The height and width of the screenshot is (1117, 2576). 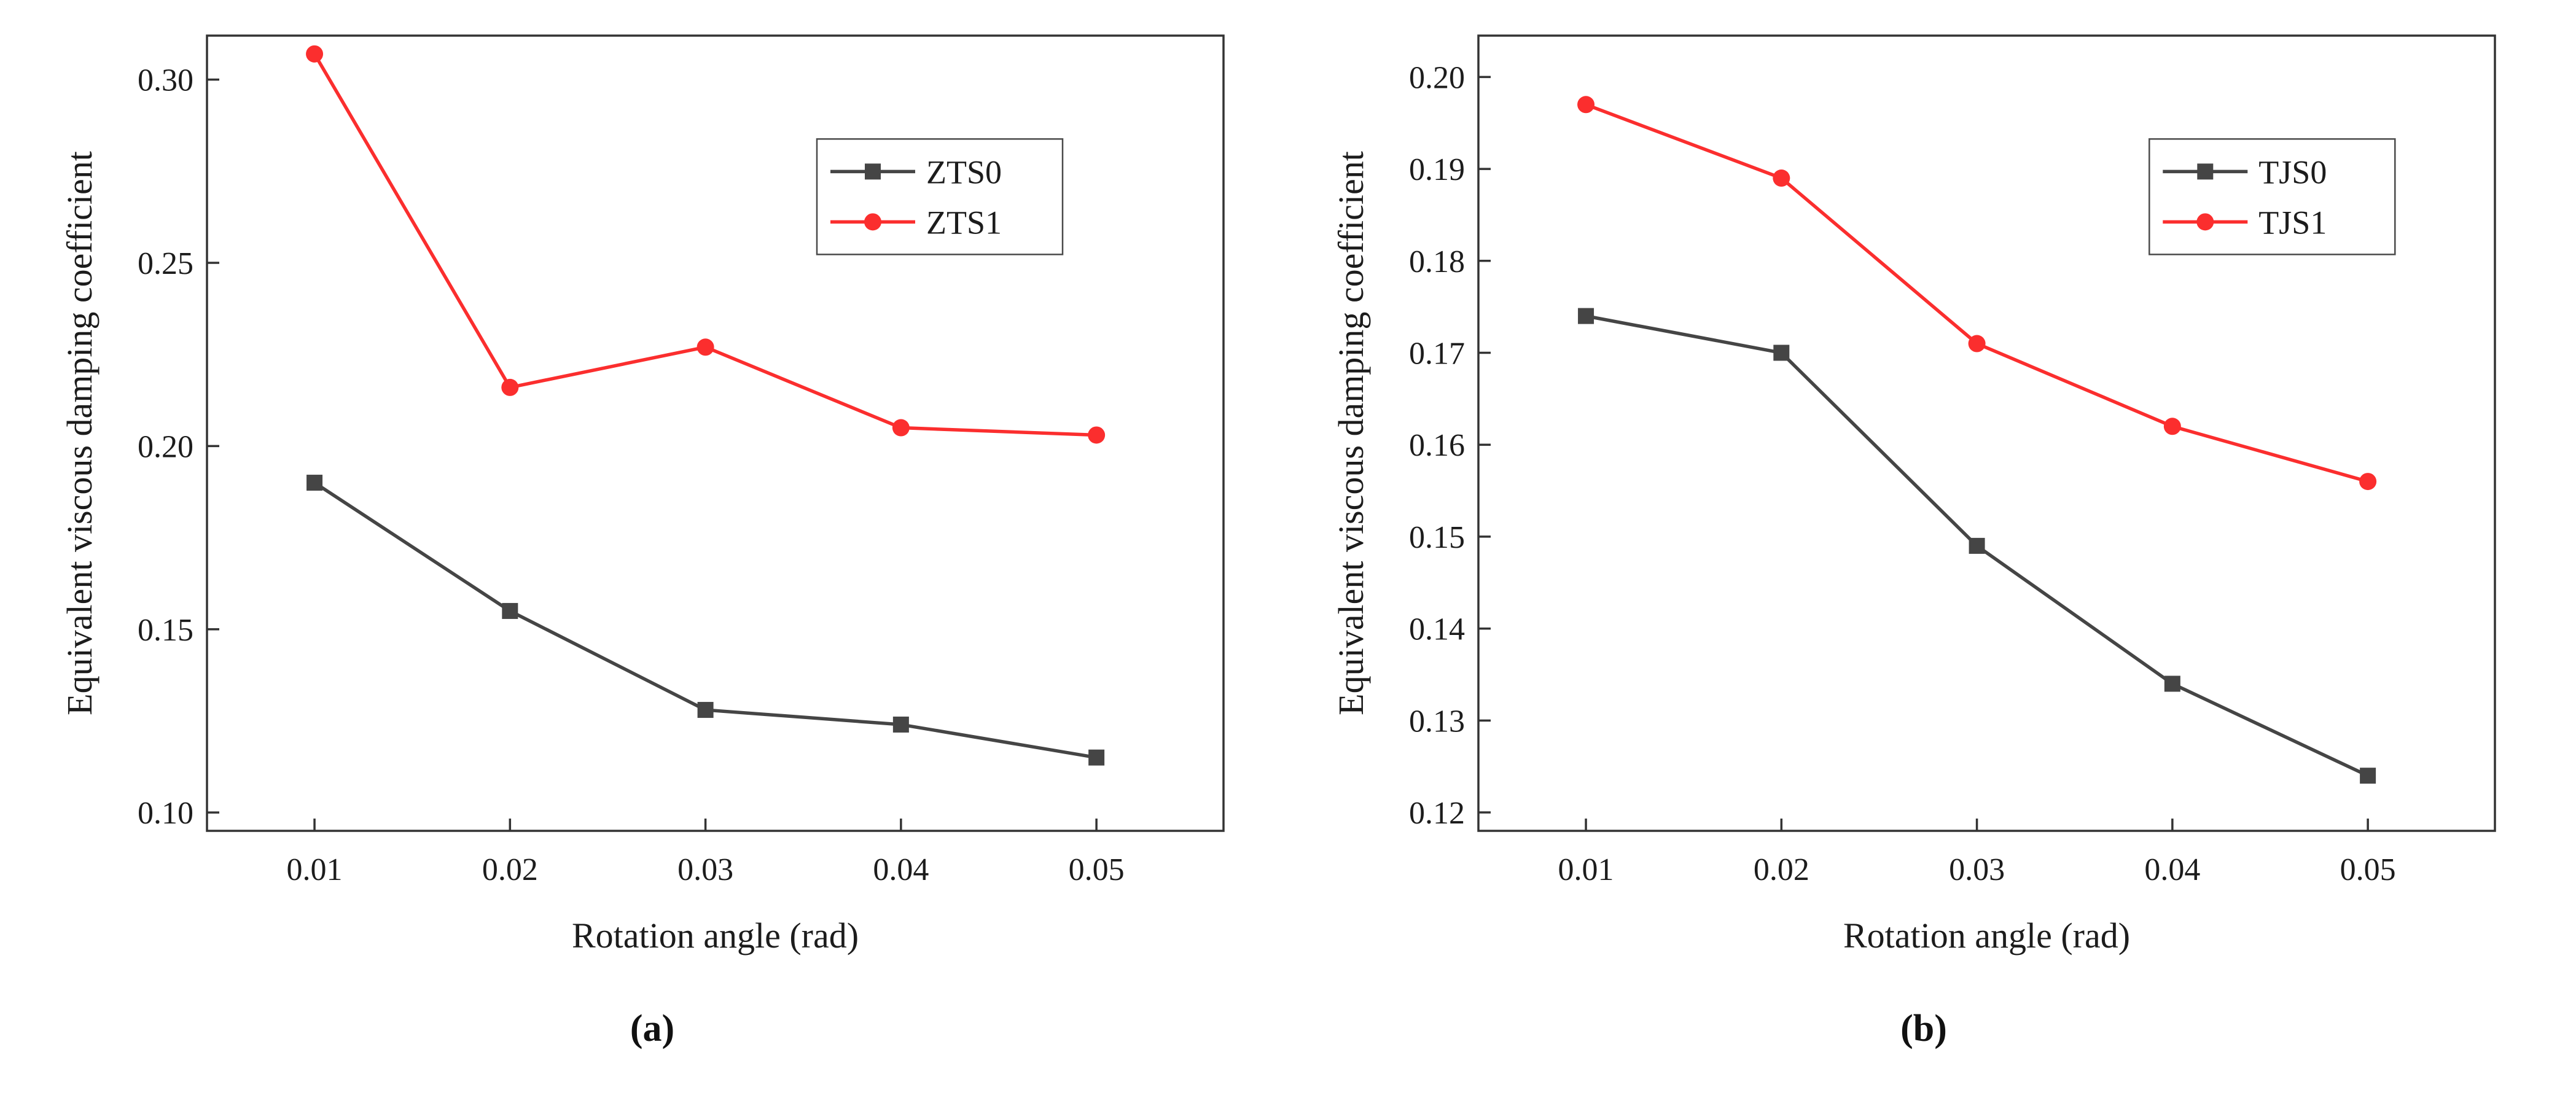 I want to click on y-tick-label: 0.17, so click(x=1437, y=354).